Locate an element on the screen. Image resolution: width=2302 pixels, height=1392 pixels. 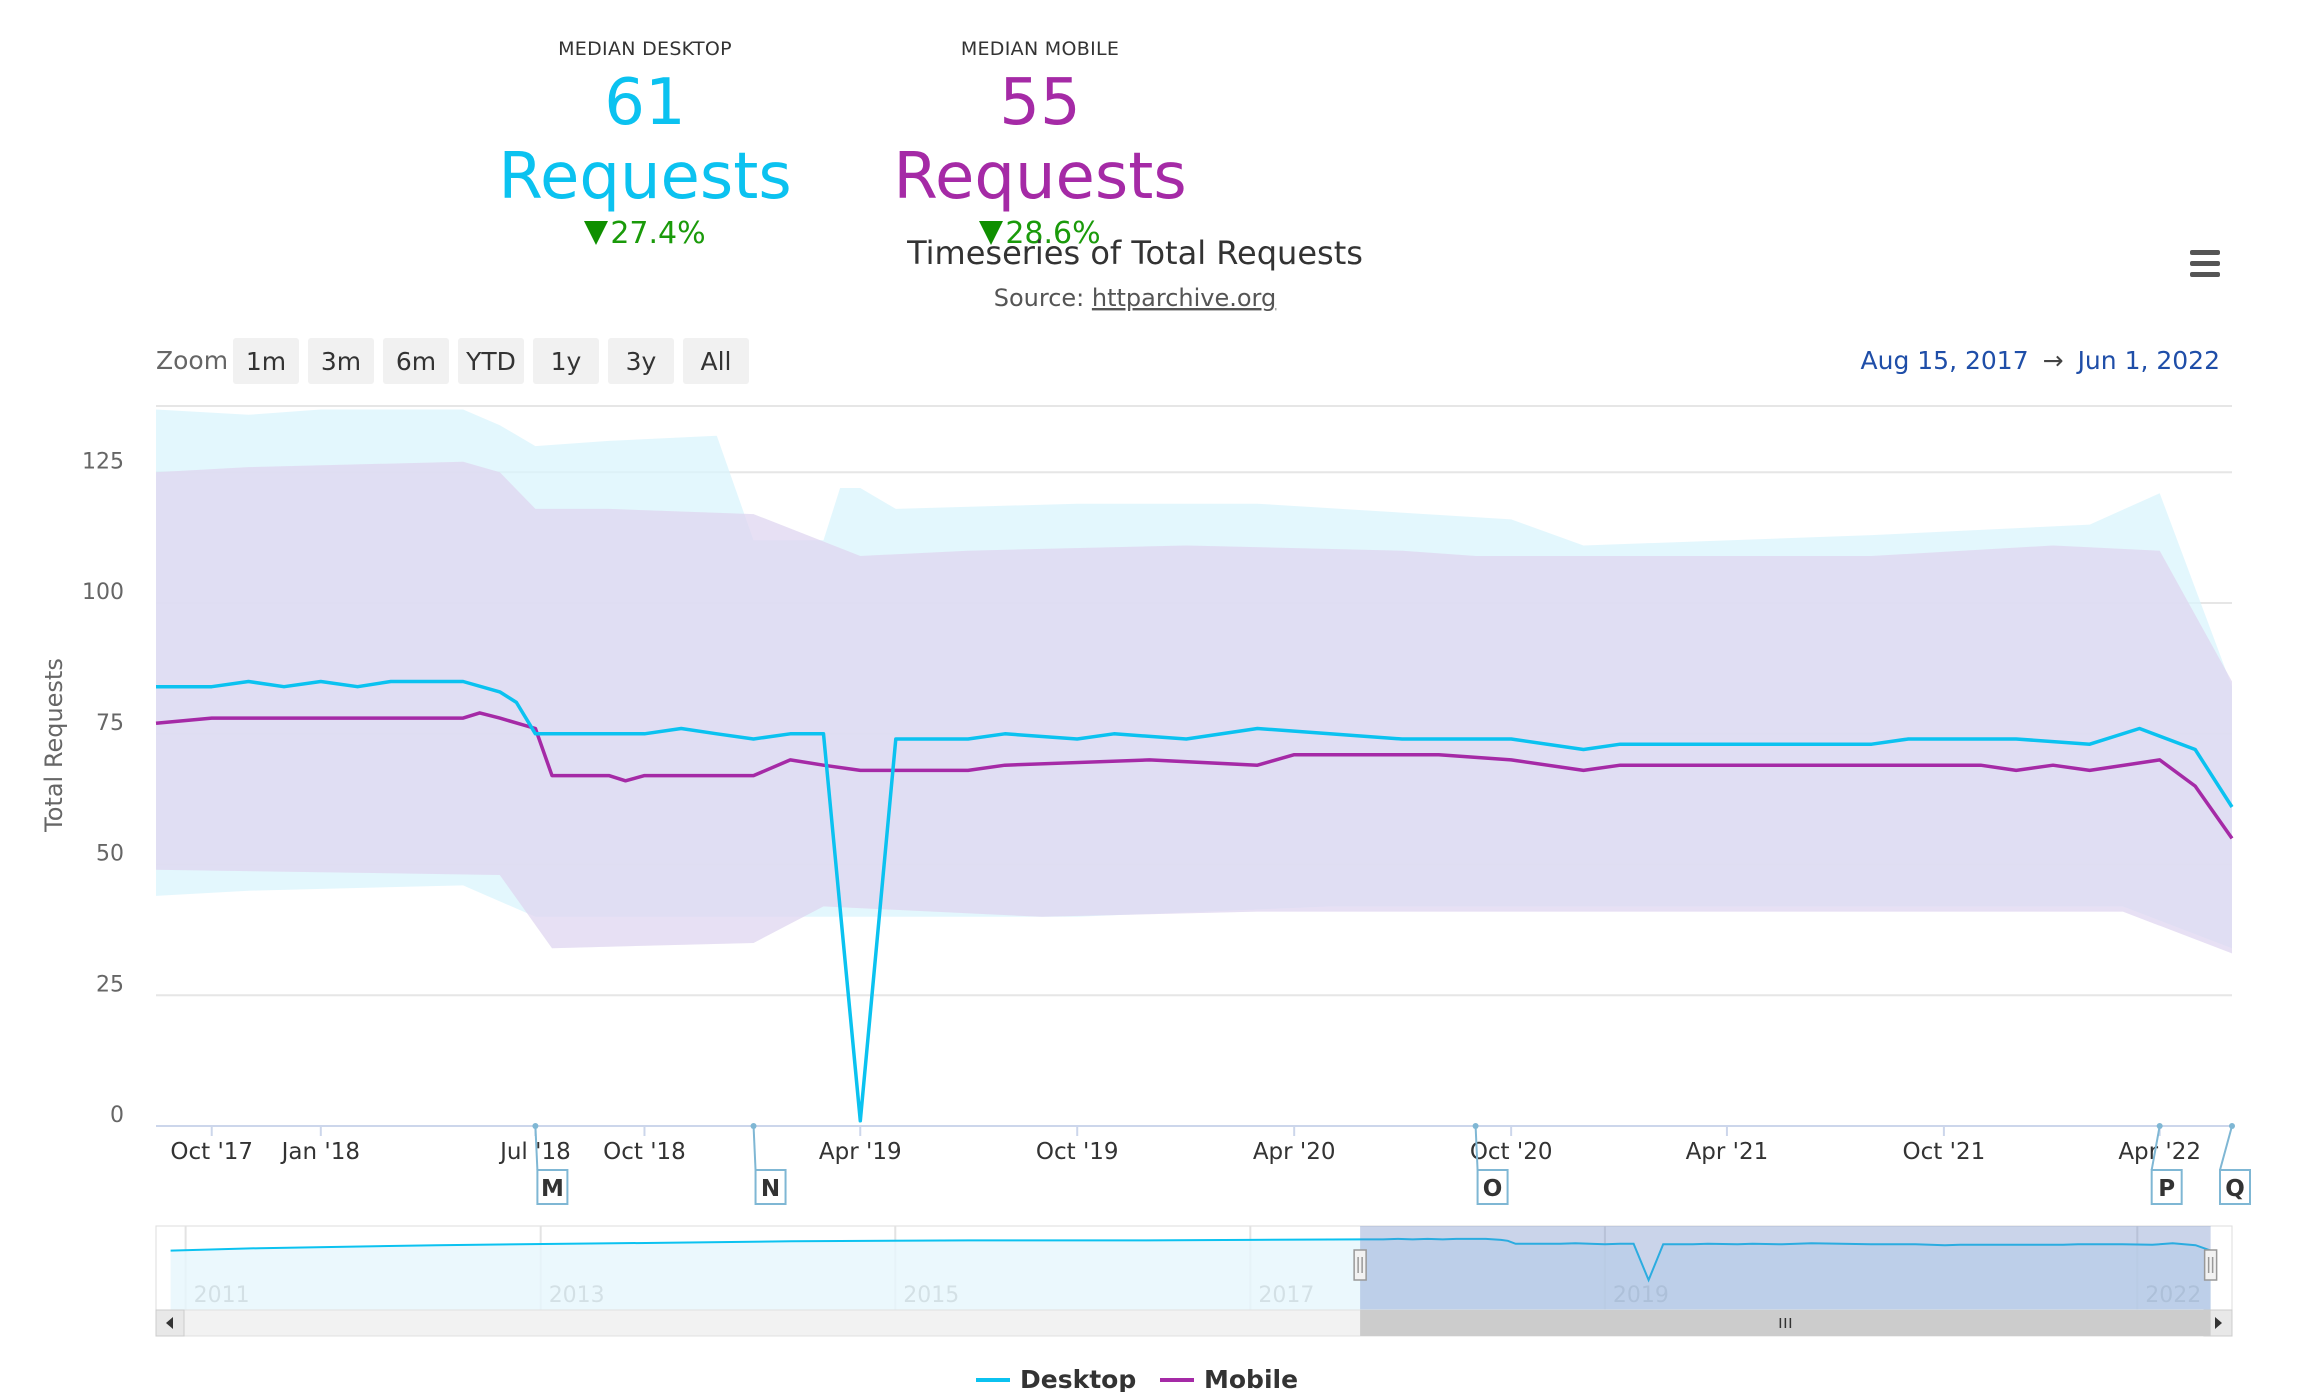
median-desktop-label: MEDIAN DESKTOP is located at coordinates (645, 49).